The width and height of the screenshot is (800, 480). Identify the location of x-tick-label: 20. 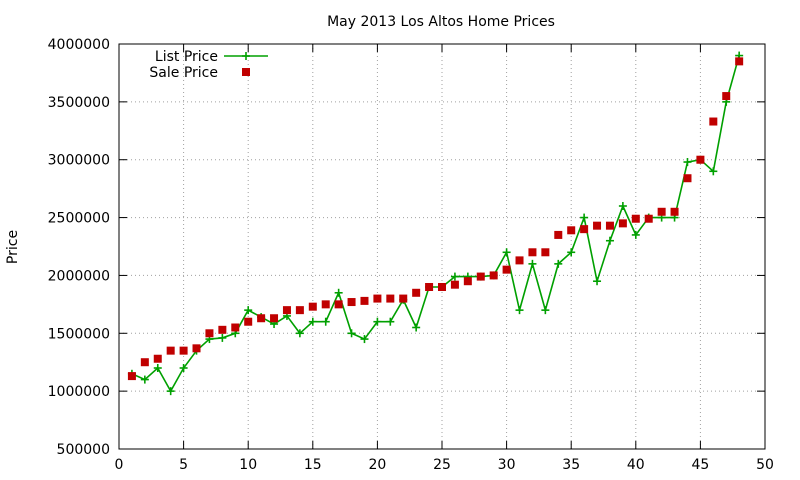
(377, 465).